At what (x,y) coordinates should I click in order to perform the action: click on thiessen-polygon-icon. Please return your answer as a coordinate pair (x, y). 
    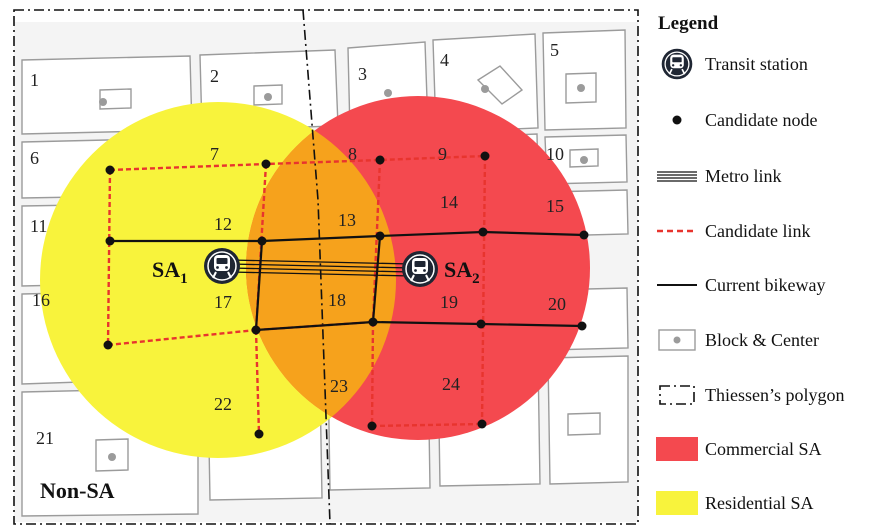
    Looking at the image, I should click on (677, 395).